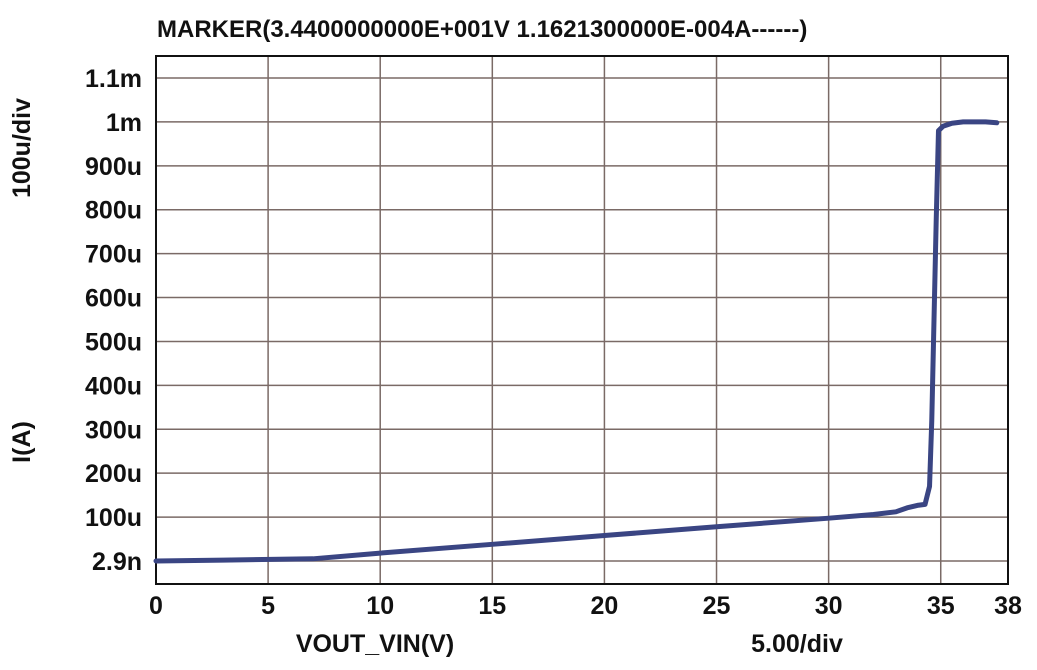  Describe the element at coordinates (156, 606) in the screenshot. I see `x-tick-label: 0` at that location.